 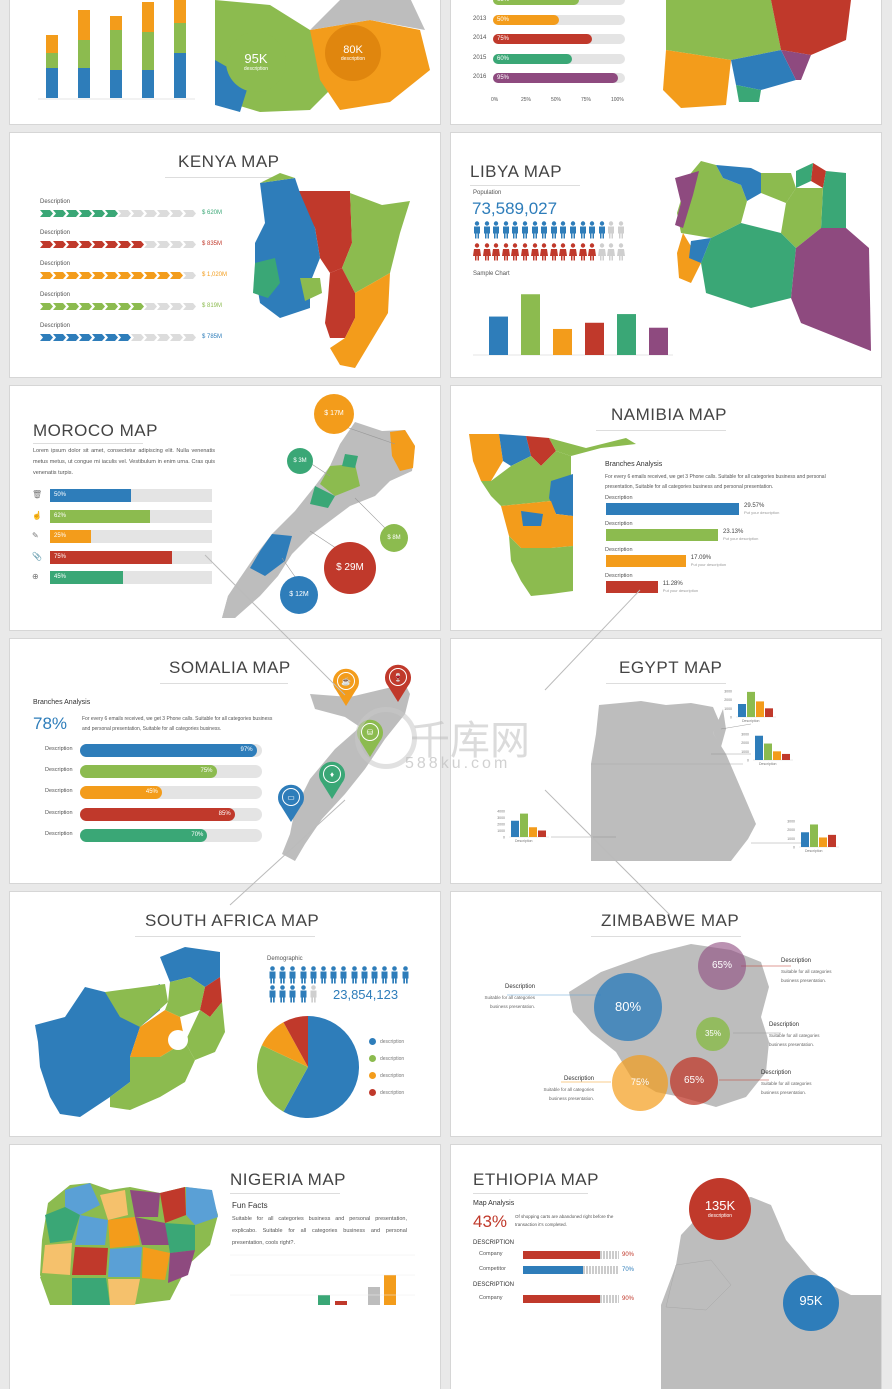 I want to click on progress-label: 70%, so click(x=197, y=834).